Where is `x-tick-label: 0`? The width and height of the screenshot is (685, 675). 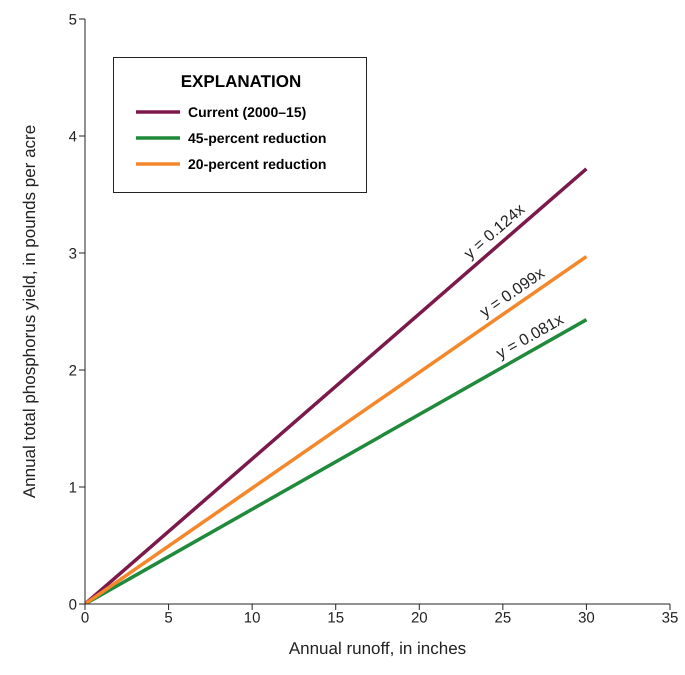
x-tick-label: 0 is located at coordinates (85, 618).